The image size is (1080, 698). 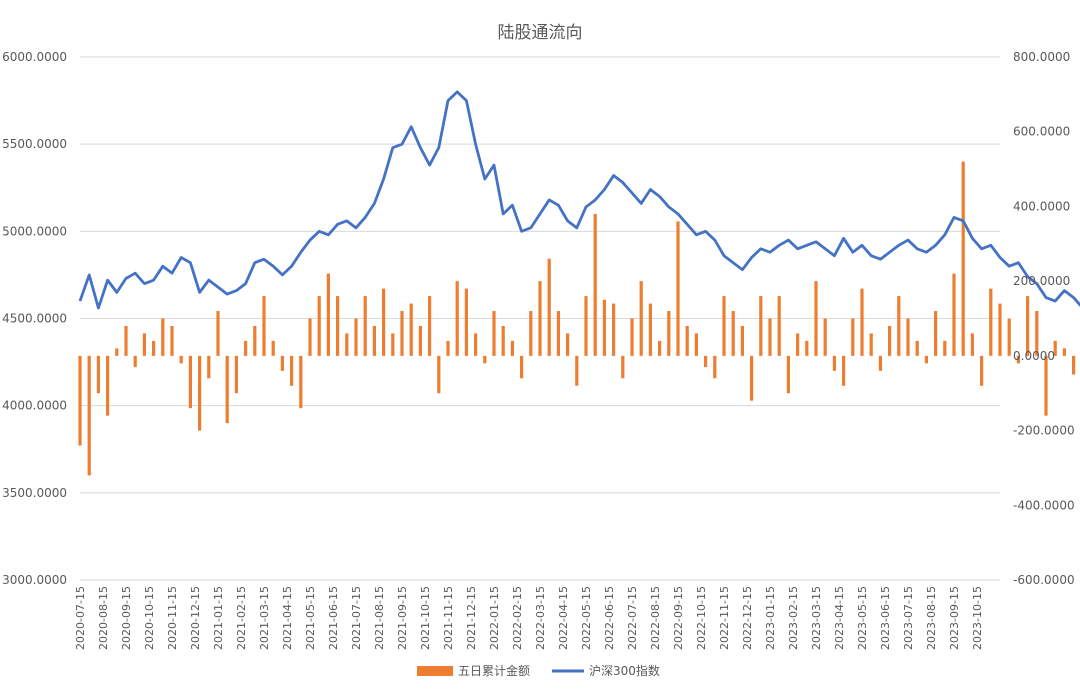 What do you see at coordinates (609, 618) in the screenshot?
I see `x-tick-label: 2022-06-15` at bounding box center [609, 618].